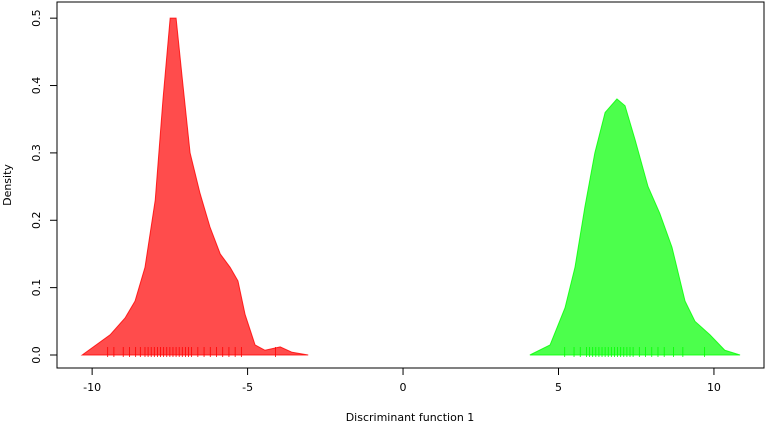 The image size is (767, 427). I want to click on y-tick-label: 0.0, so click(36, 355).